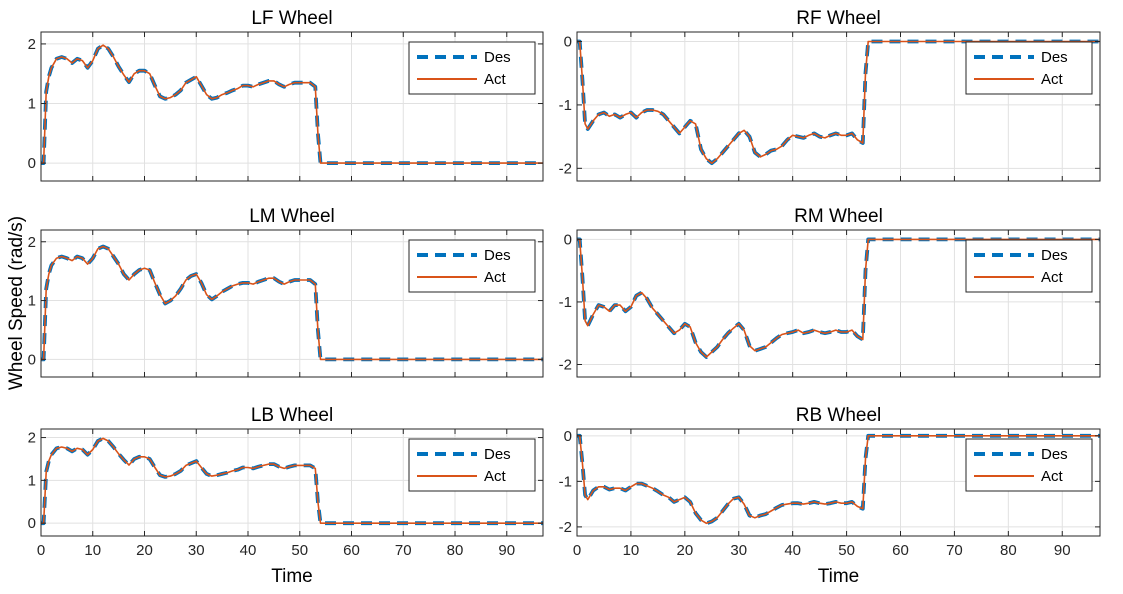  I want to click on plot-rb-wheel-x-tick-label: 70, so click(954, 550).